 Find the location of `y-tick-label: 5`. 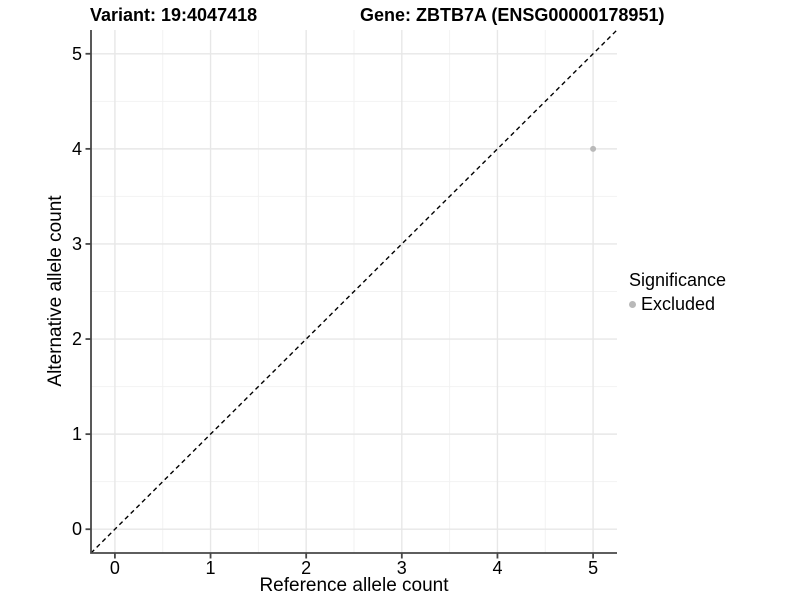

y-tick-label: 5 is located at coordinates (77, 54).